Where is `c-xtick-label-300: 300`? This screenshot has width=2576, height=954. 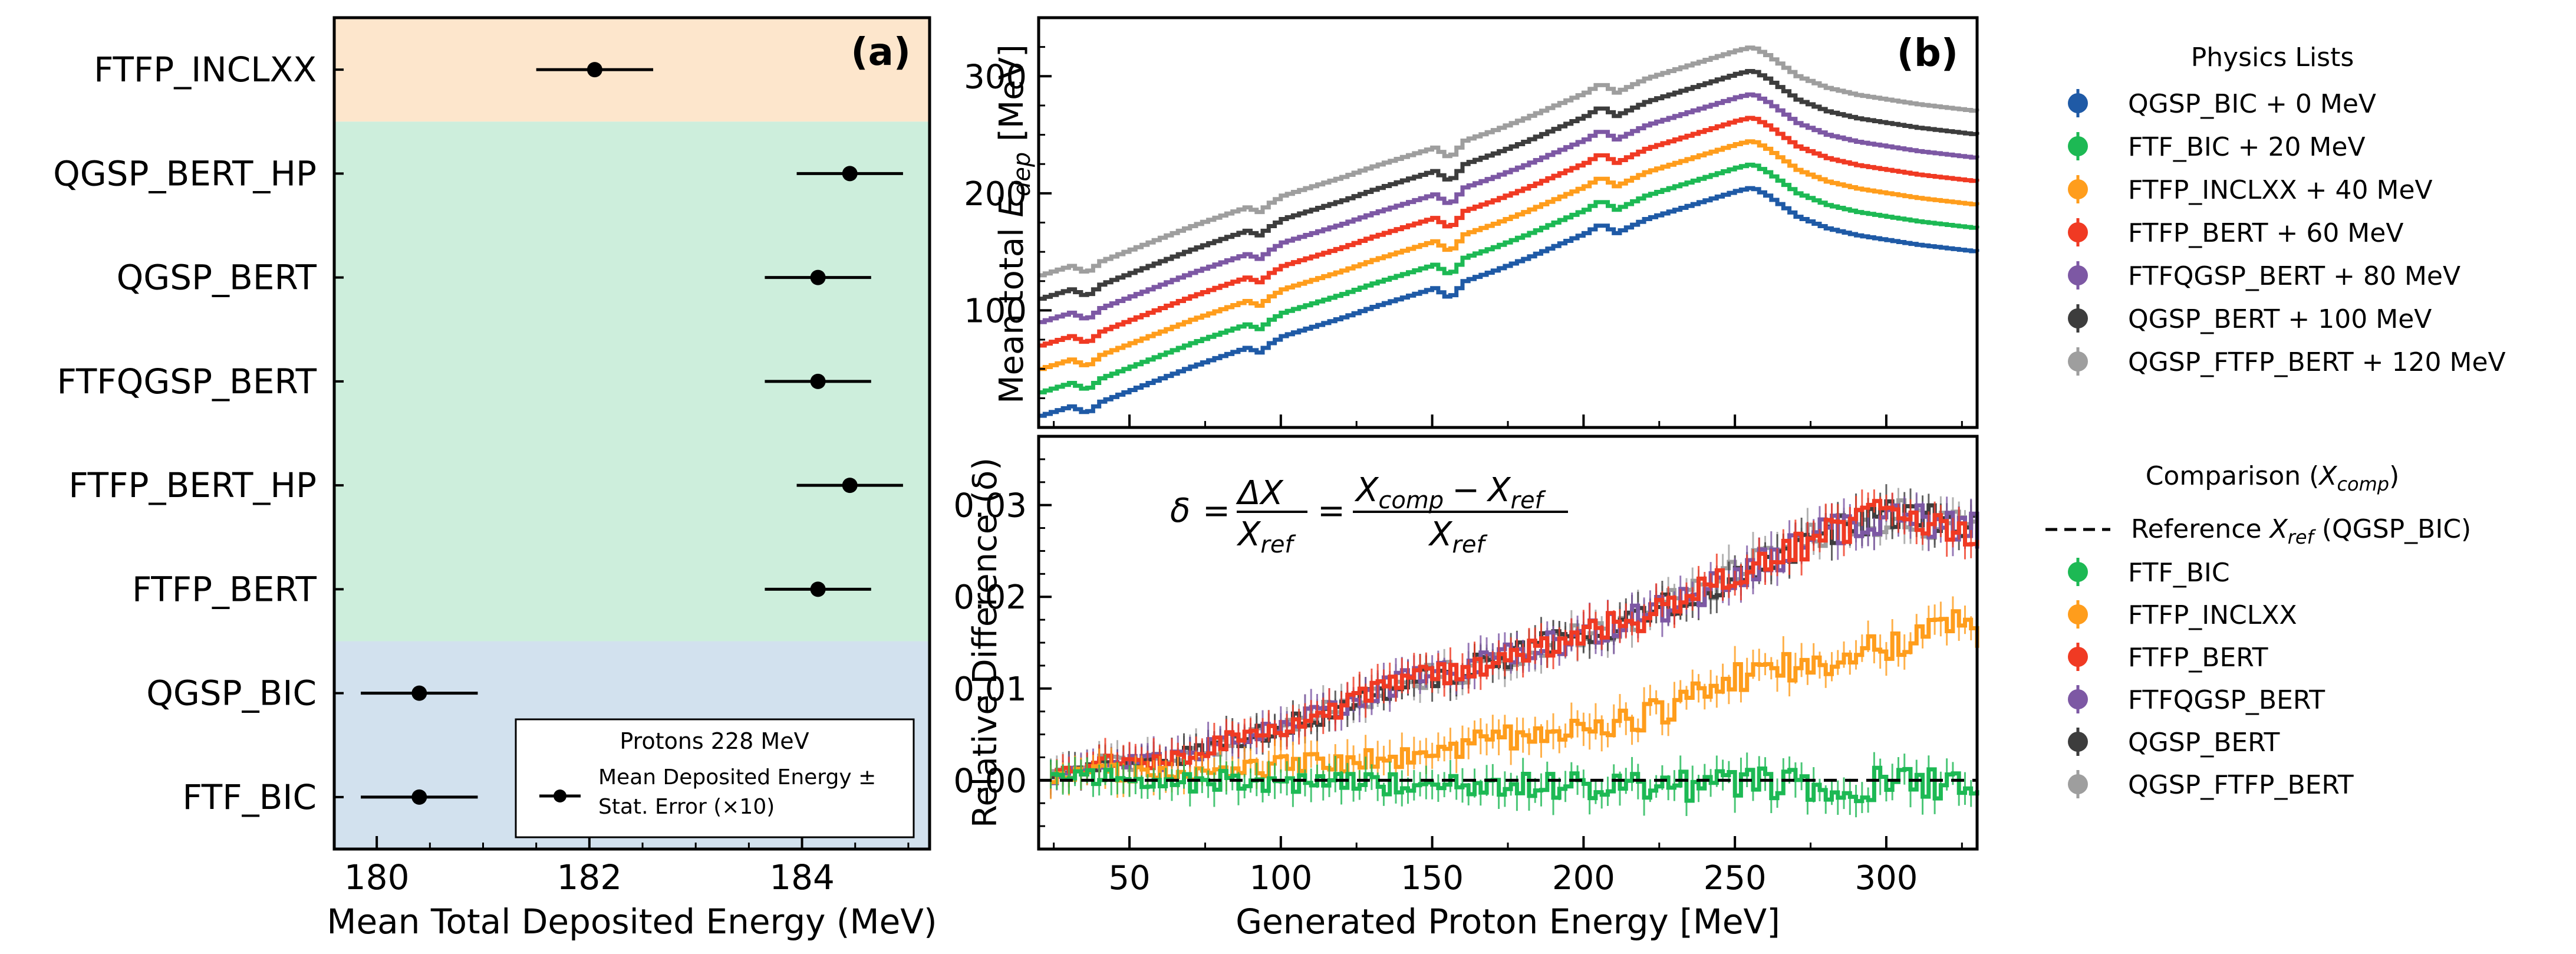 c-xtick-label-300: 300 is located at coordinates (1886, 878).